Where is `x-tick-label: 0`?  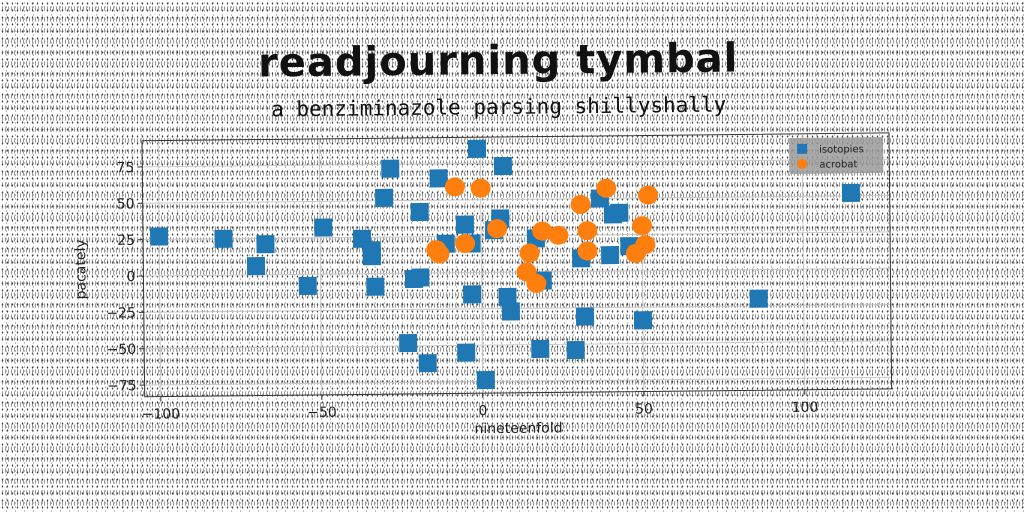 x-tick-label: 0 is located at coordinates (482, 411).